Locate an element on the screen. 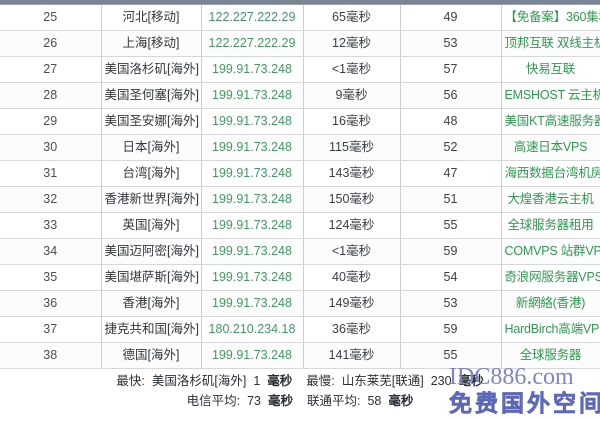 This screenshot has height=421, width=600. row-sponsor: 快易互联 is located at coordinates (550, 69).